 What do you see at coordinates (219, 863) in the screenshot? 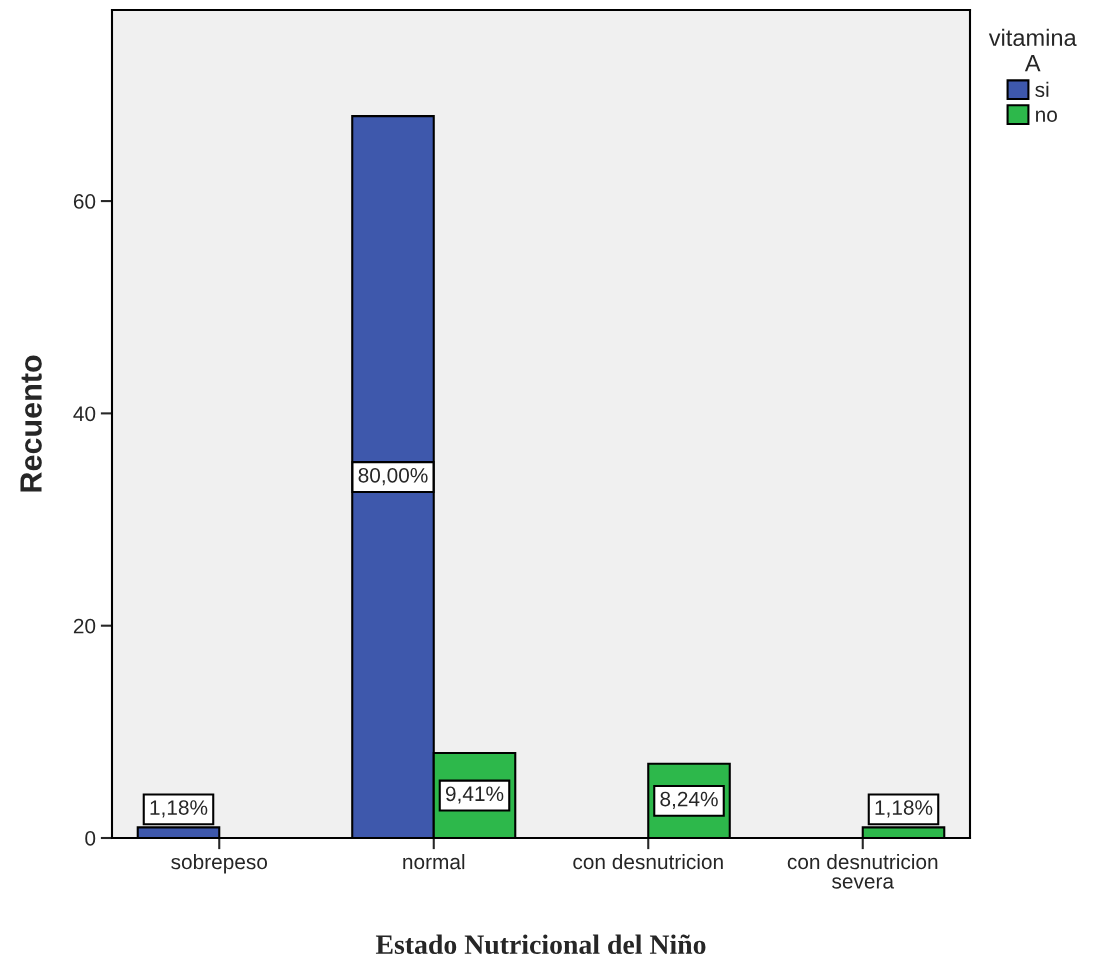
I see `x-tick-label: sobrepeso` at bounding box center [219, 863].